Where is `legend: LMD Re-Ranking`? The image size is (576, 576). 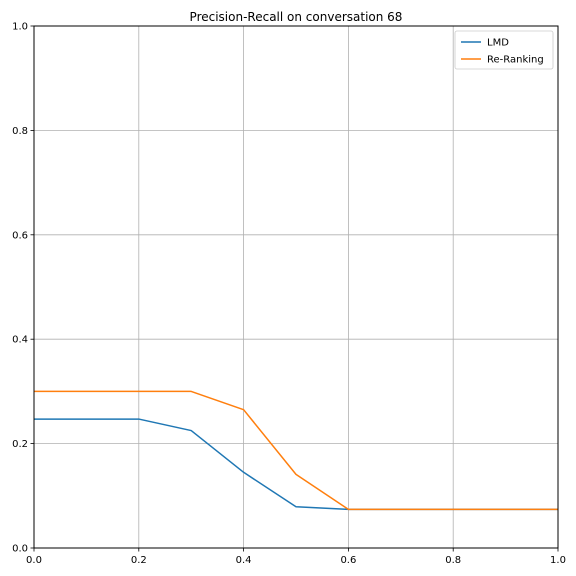
legend: LMD Re-Ranking is located at coordinates (504, 50).